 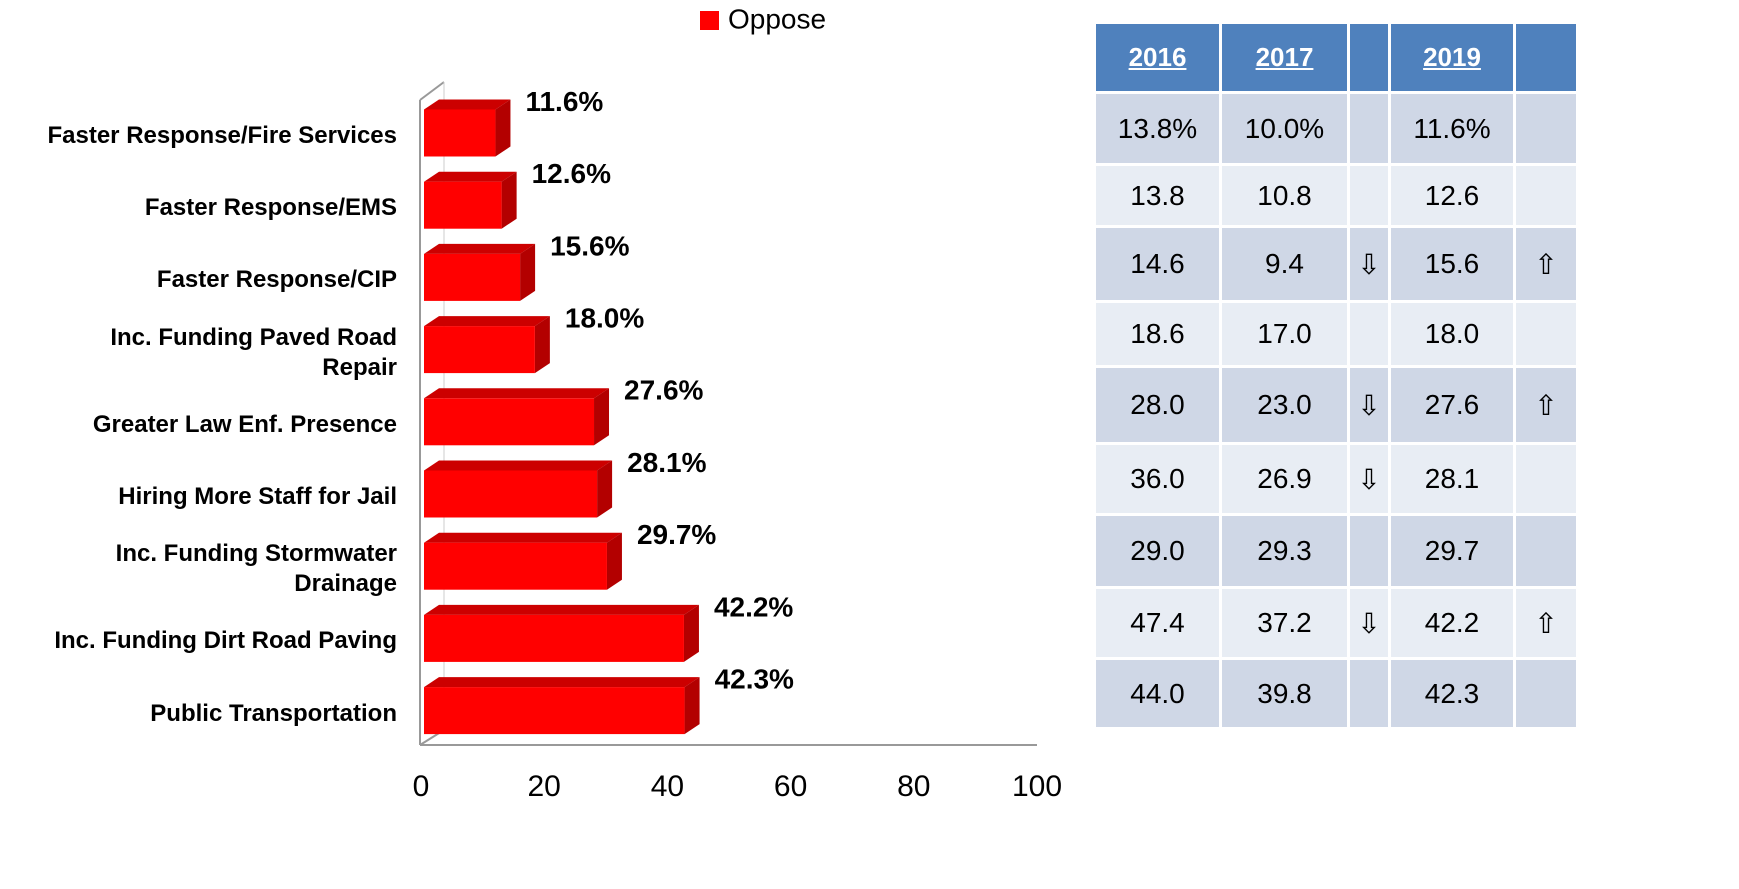 I want to click on table-cell: 14.6, so click(x=1157, y=264).